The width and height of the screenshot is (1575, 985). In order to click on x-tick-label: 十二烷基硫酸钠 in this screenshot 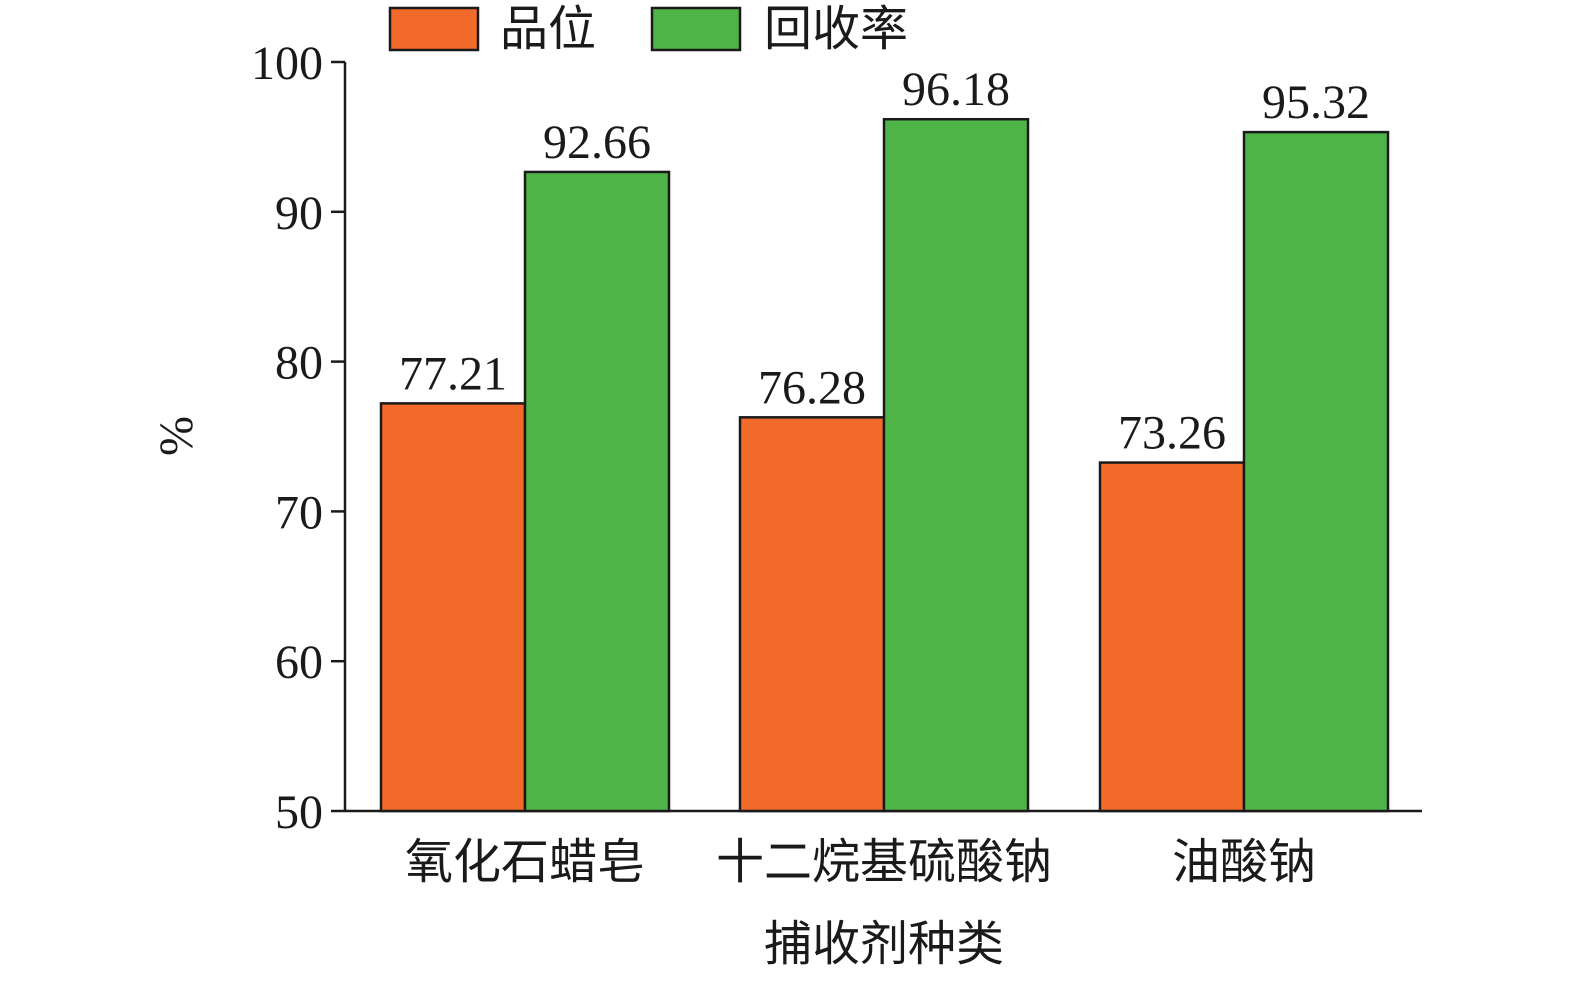, I will do `click(884, 862)`.